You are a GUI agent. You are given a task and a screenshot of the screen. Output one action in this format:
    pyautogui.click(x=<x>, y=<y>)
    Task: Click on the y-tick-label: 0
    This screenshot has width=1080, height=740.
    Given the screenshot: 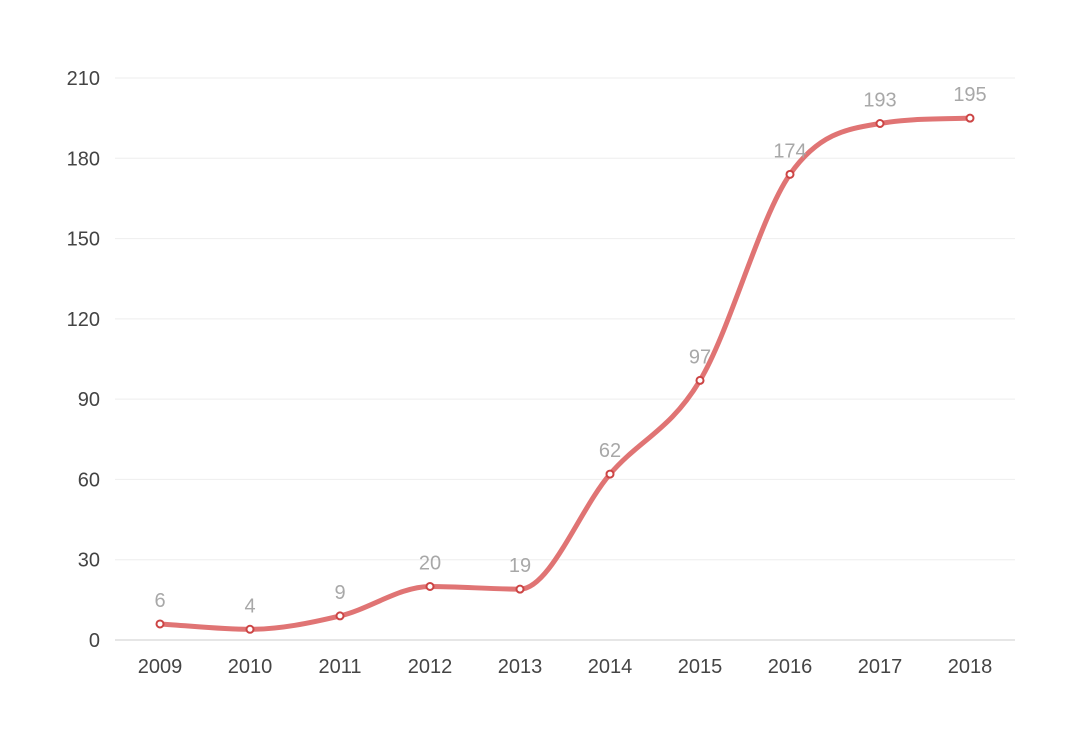 What is the action you would take?
    pyautogui.click(x=94, y=641)
    